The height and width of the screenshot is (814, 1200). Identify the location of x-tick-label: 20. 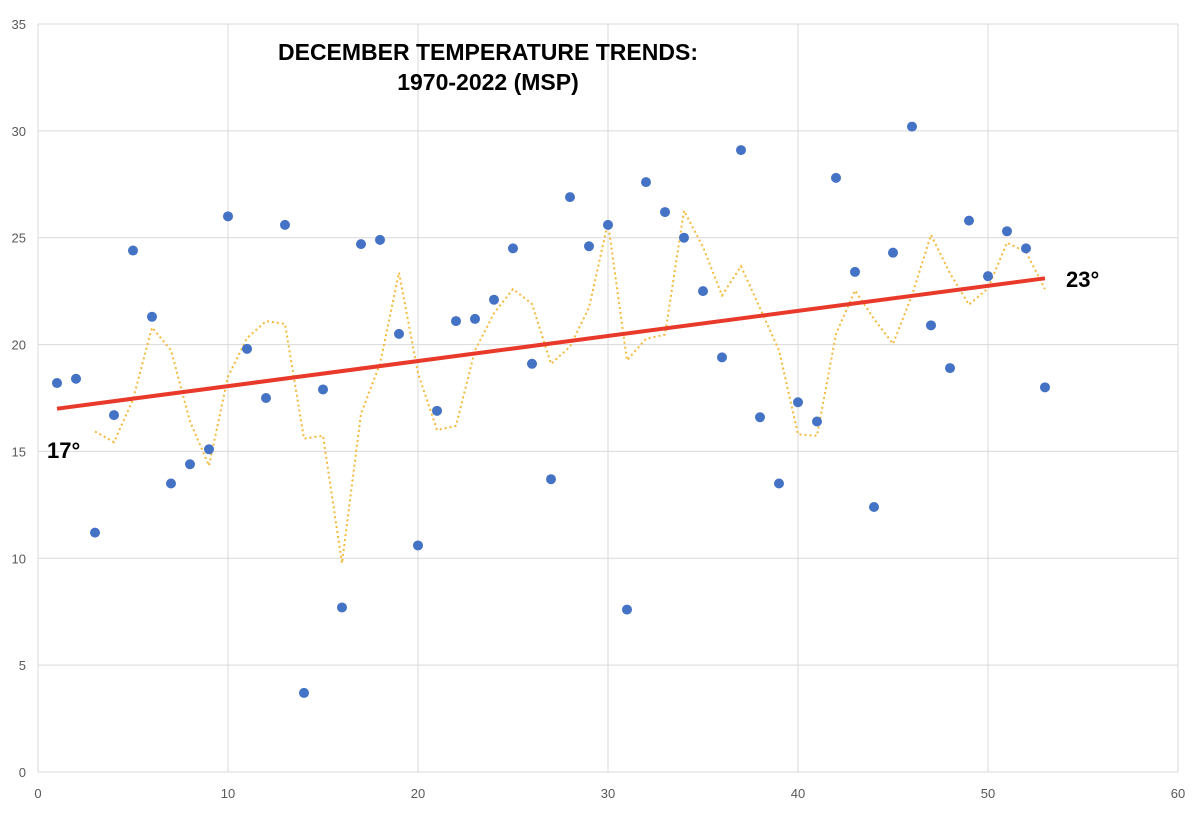
(418, 793).